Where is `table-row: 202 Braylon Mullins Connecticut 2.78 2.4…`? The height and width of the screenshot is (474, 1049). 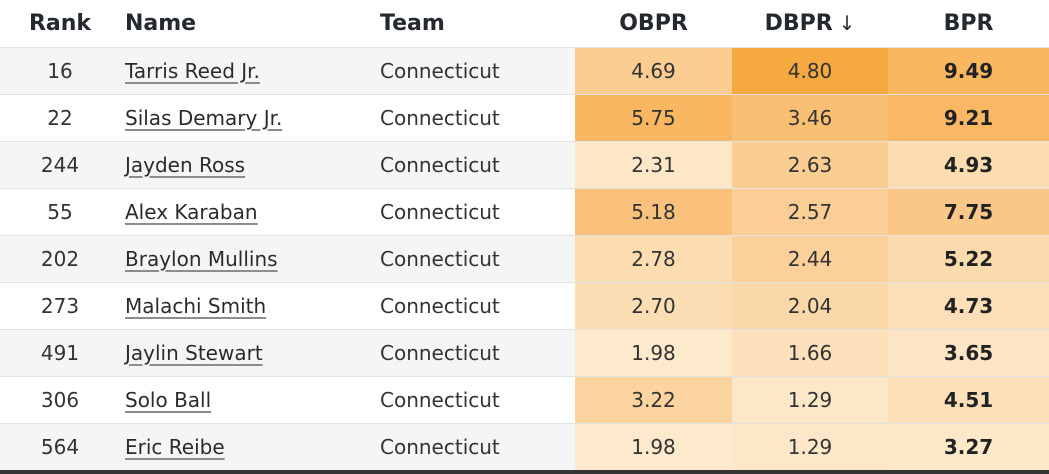
table-row: 202 Braylon Mullins Connecticut 2.78 2.4… is located at coordinates (524, 258).